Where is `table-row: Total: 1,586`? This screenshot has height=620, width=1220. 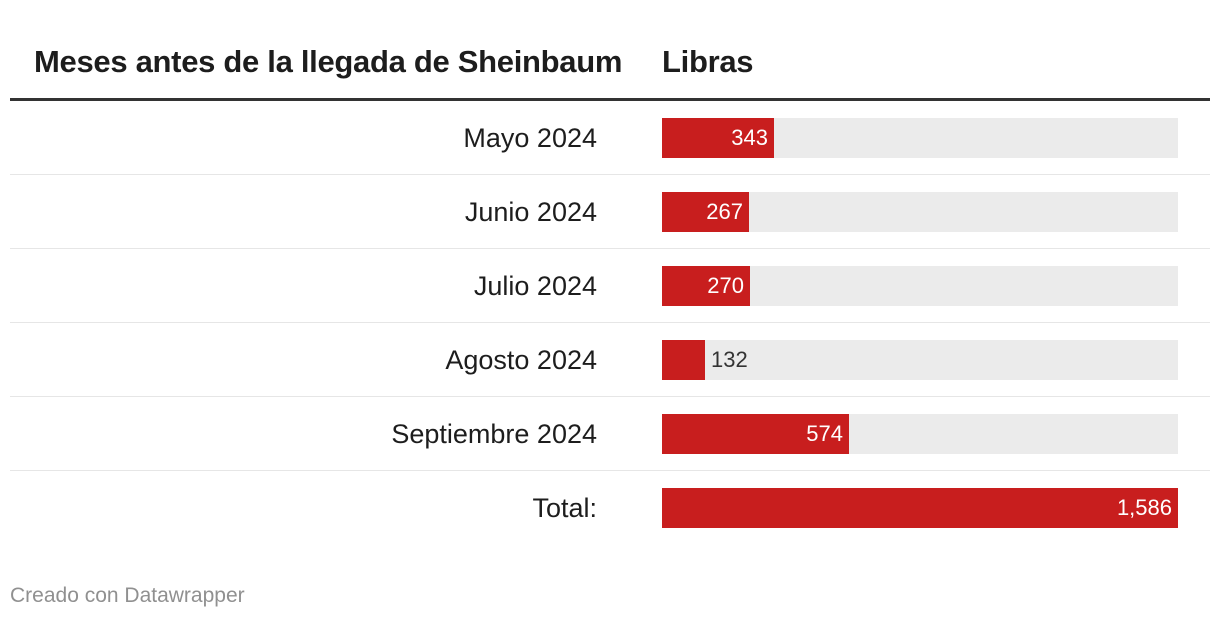 table-row: Total: 1,586 is located at coordinates (610, 508).